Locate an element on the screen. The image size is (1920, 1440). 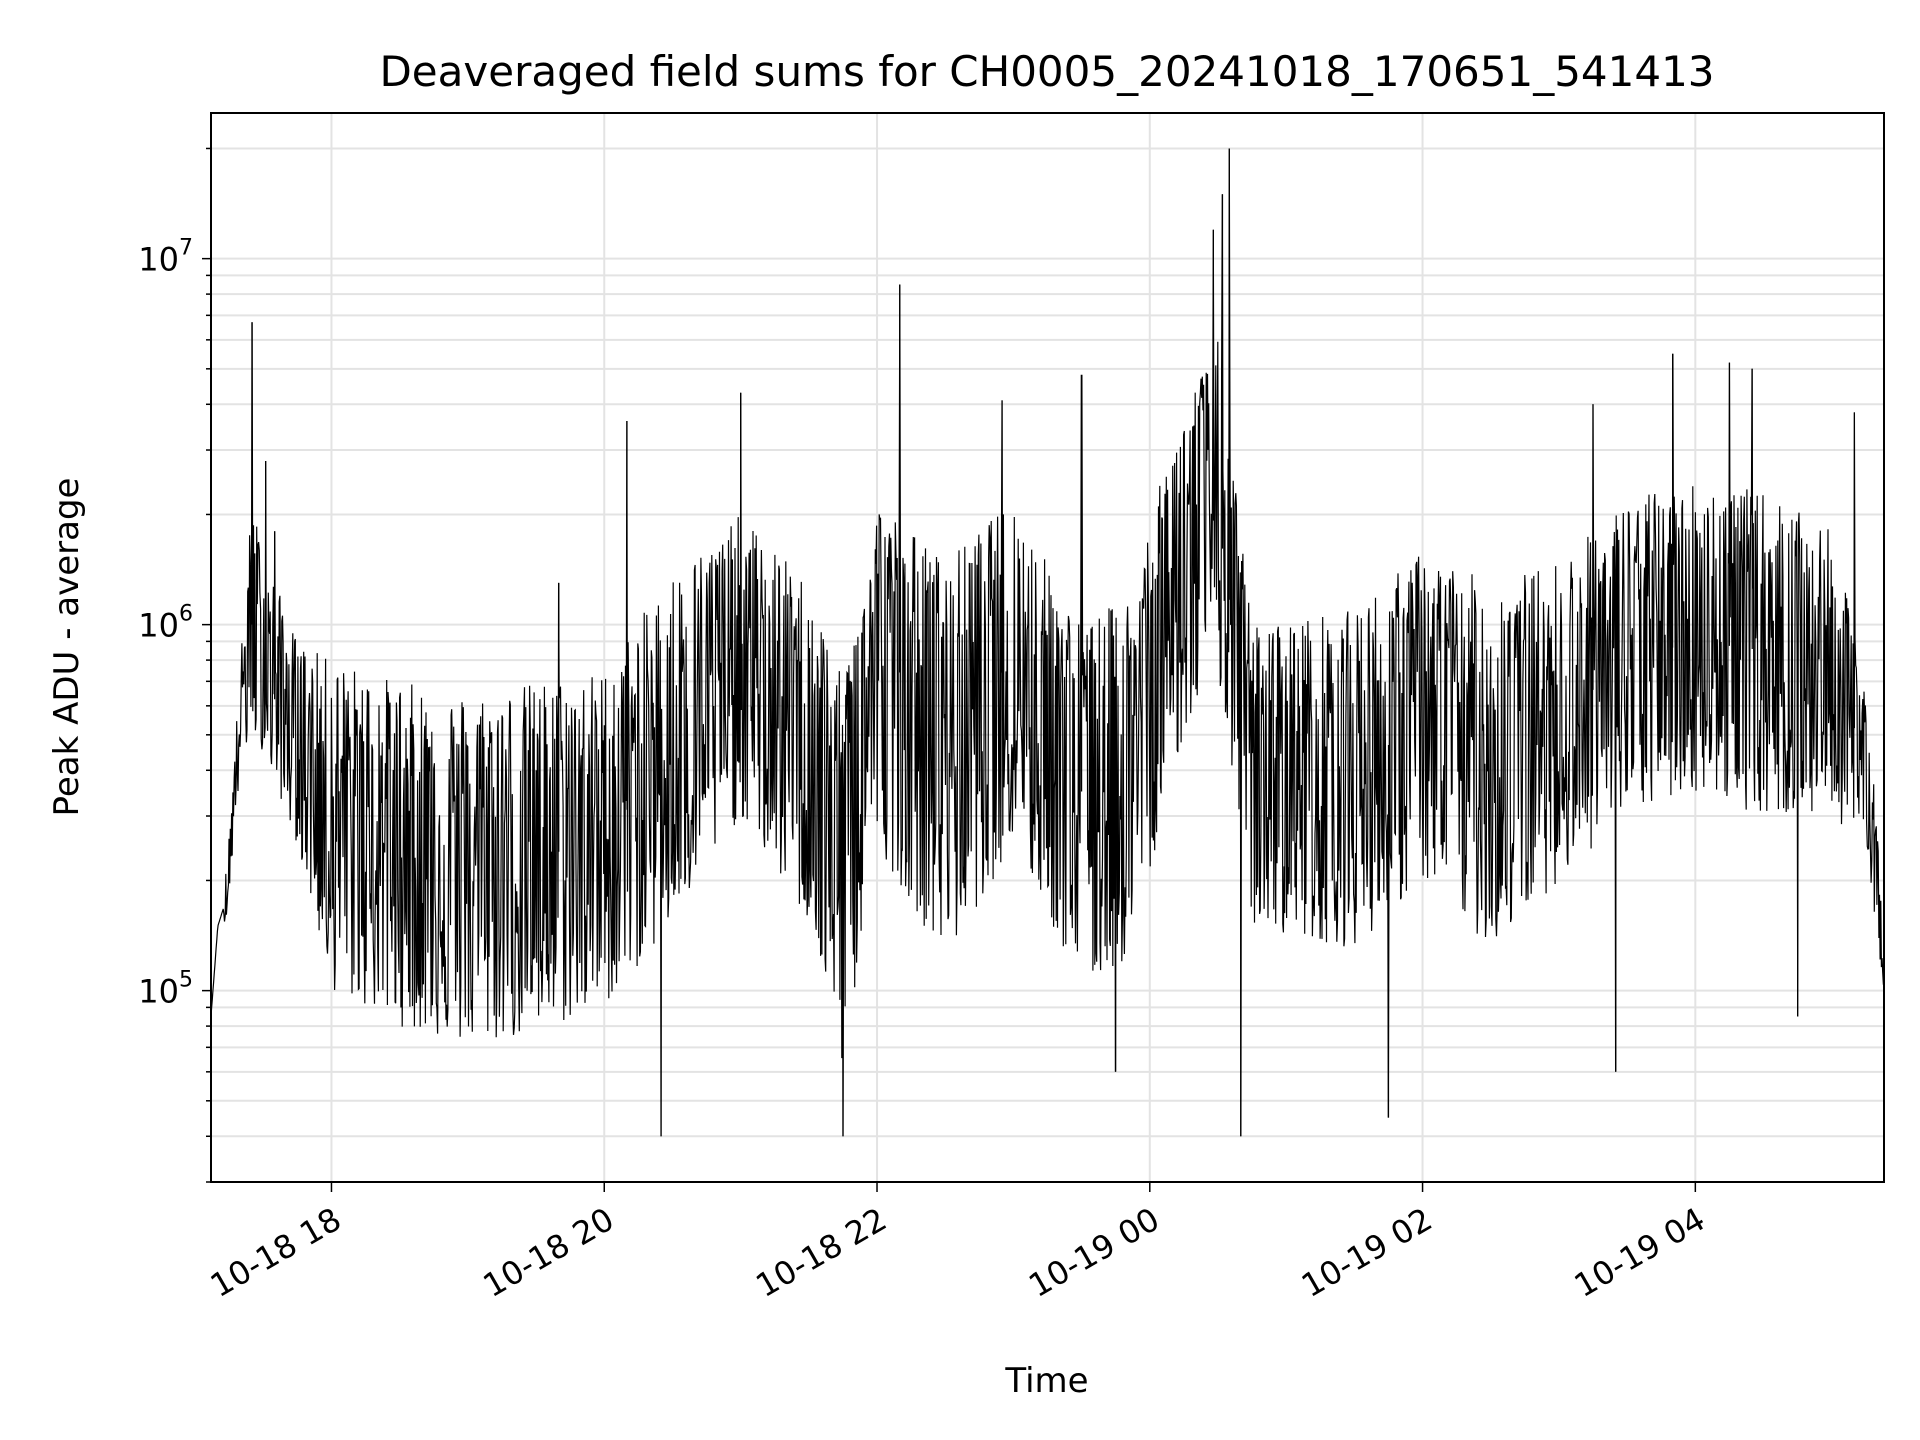
y-tick-label: 10⁶ is located at coordinates (165, 623).